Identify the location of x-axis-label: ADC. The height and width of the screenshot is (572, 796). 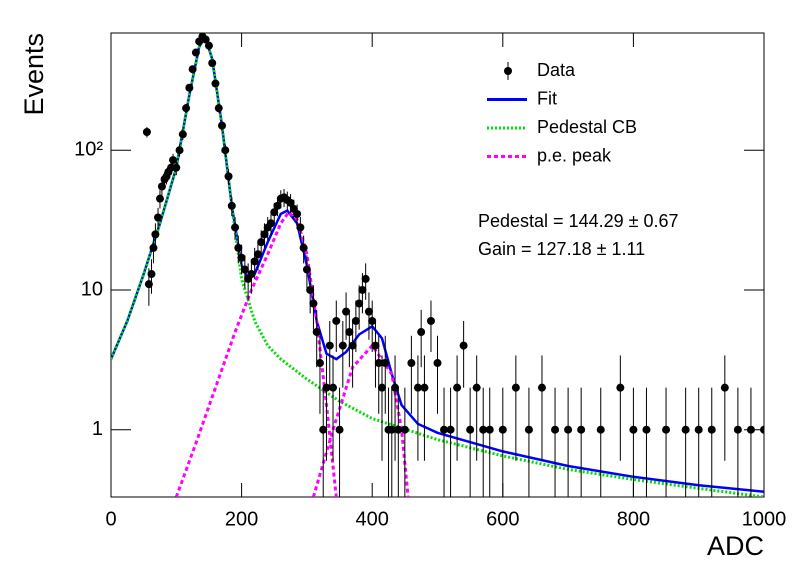
(735, 546).